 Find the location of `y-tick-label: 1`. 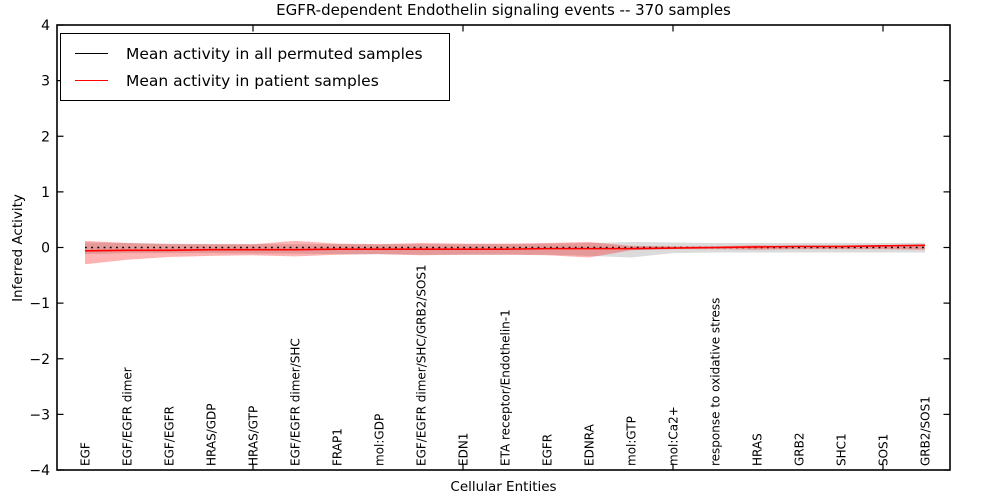

y-tick-label: 1 is located at coordinates (45, 193).